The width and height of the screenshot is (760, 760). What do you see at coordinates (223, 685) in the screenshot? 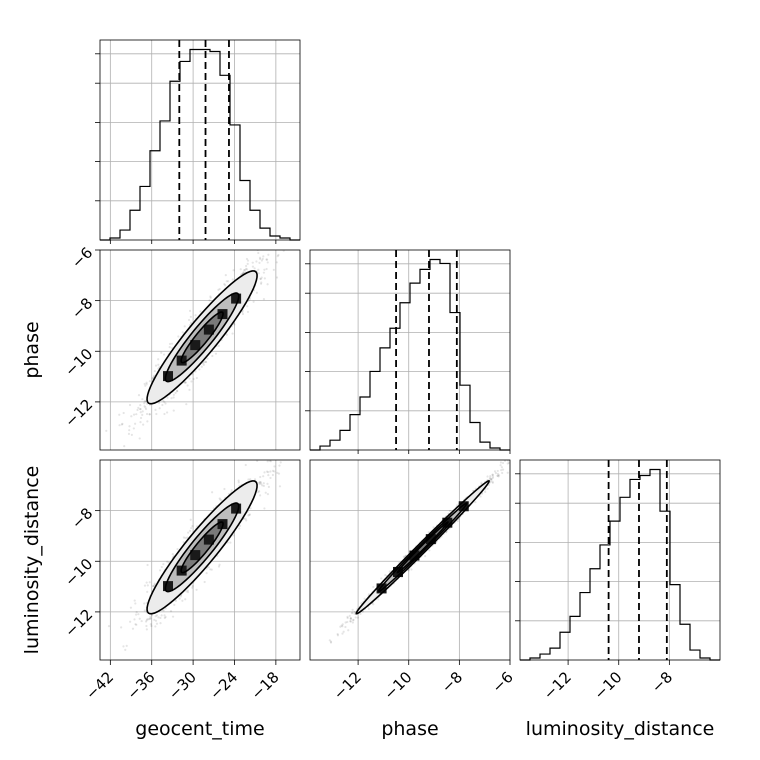
I see `x-tick-label: −24` at bounding box center [223, 685].